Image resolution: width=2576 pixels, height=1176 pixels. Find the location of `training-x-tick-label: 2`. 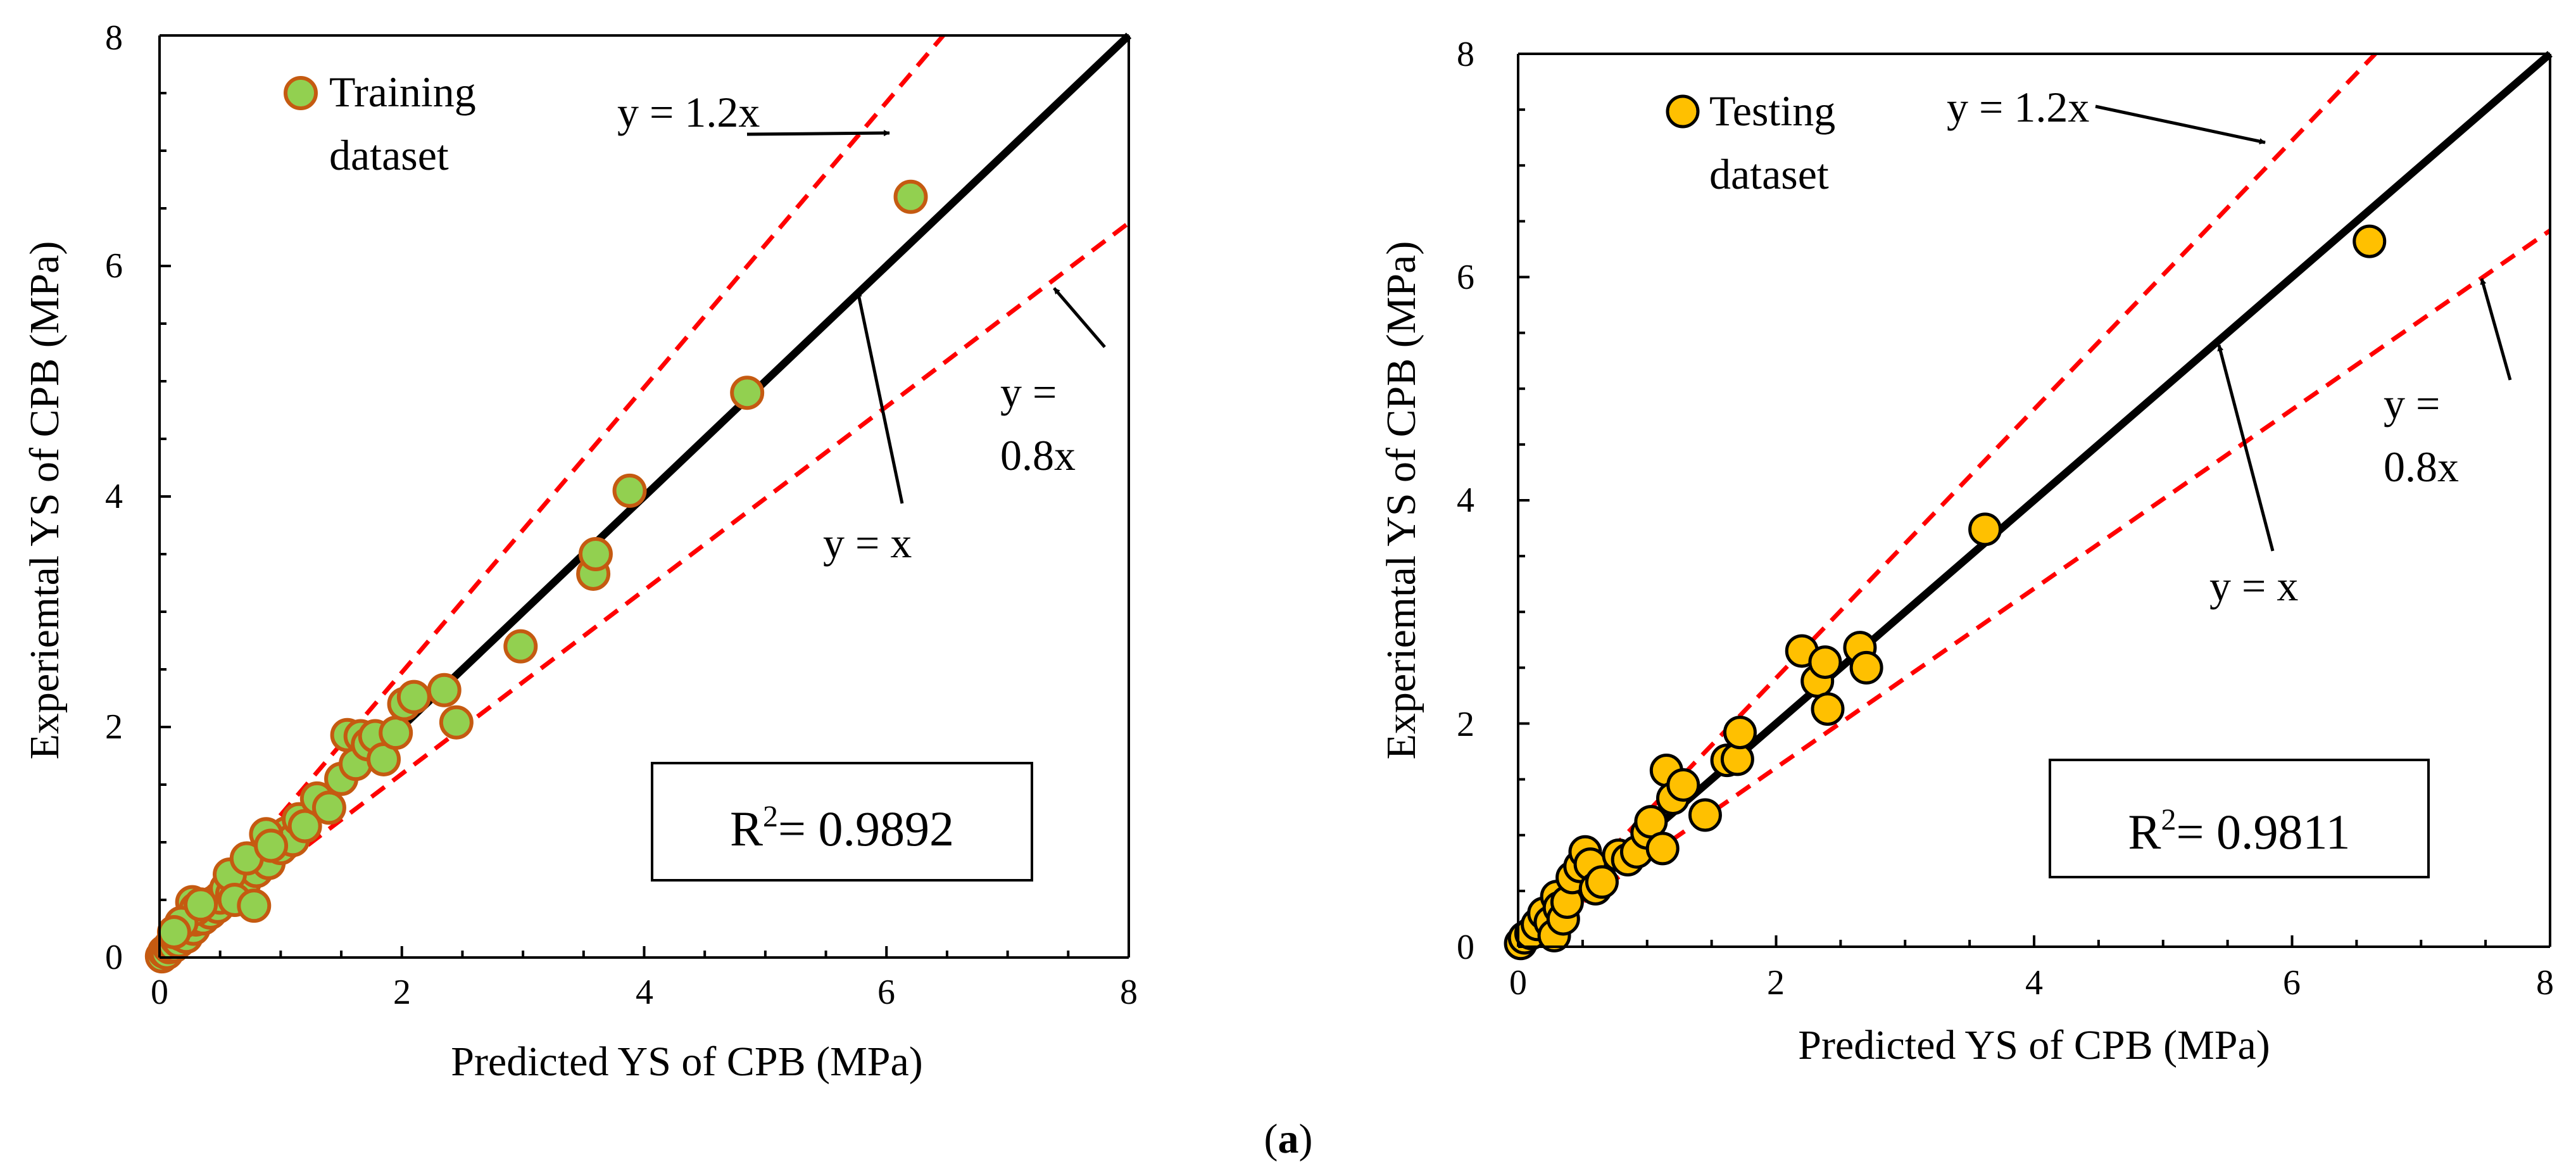

training-x-tick-label: 2 is located at coordinates (402, 993).